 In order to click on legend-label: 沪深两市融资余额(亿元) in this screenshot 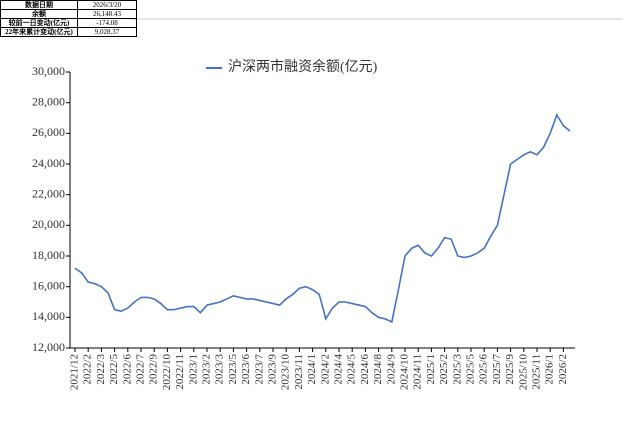, I will do `click(303, 66)`.